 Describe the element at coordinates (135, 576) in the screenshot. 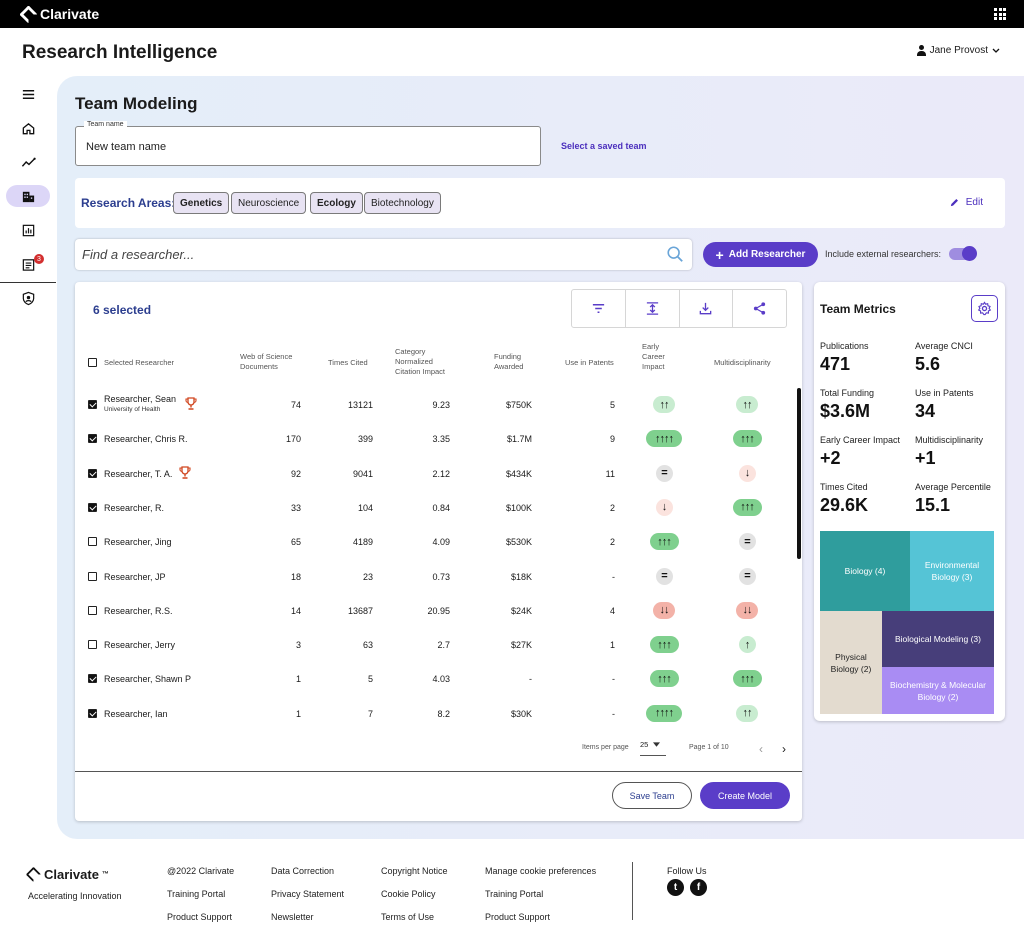

I see `researcher-name: Researcher, JP` at that location.